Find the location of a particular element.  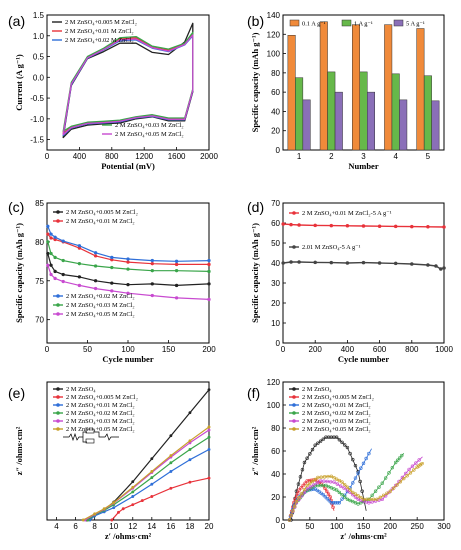

y-tick-label: 40 is located at coordinates (275, 263).